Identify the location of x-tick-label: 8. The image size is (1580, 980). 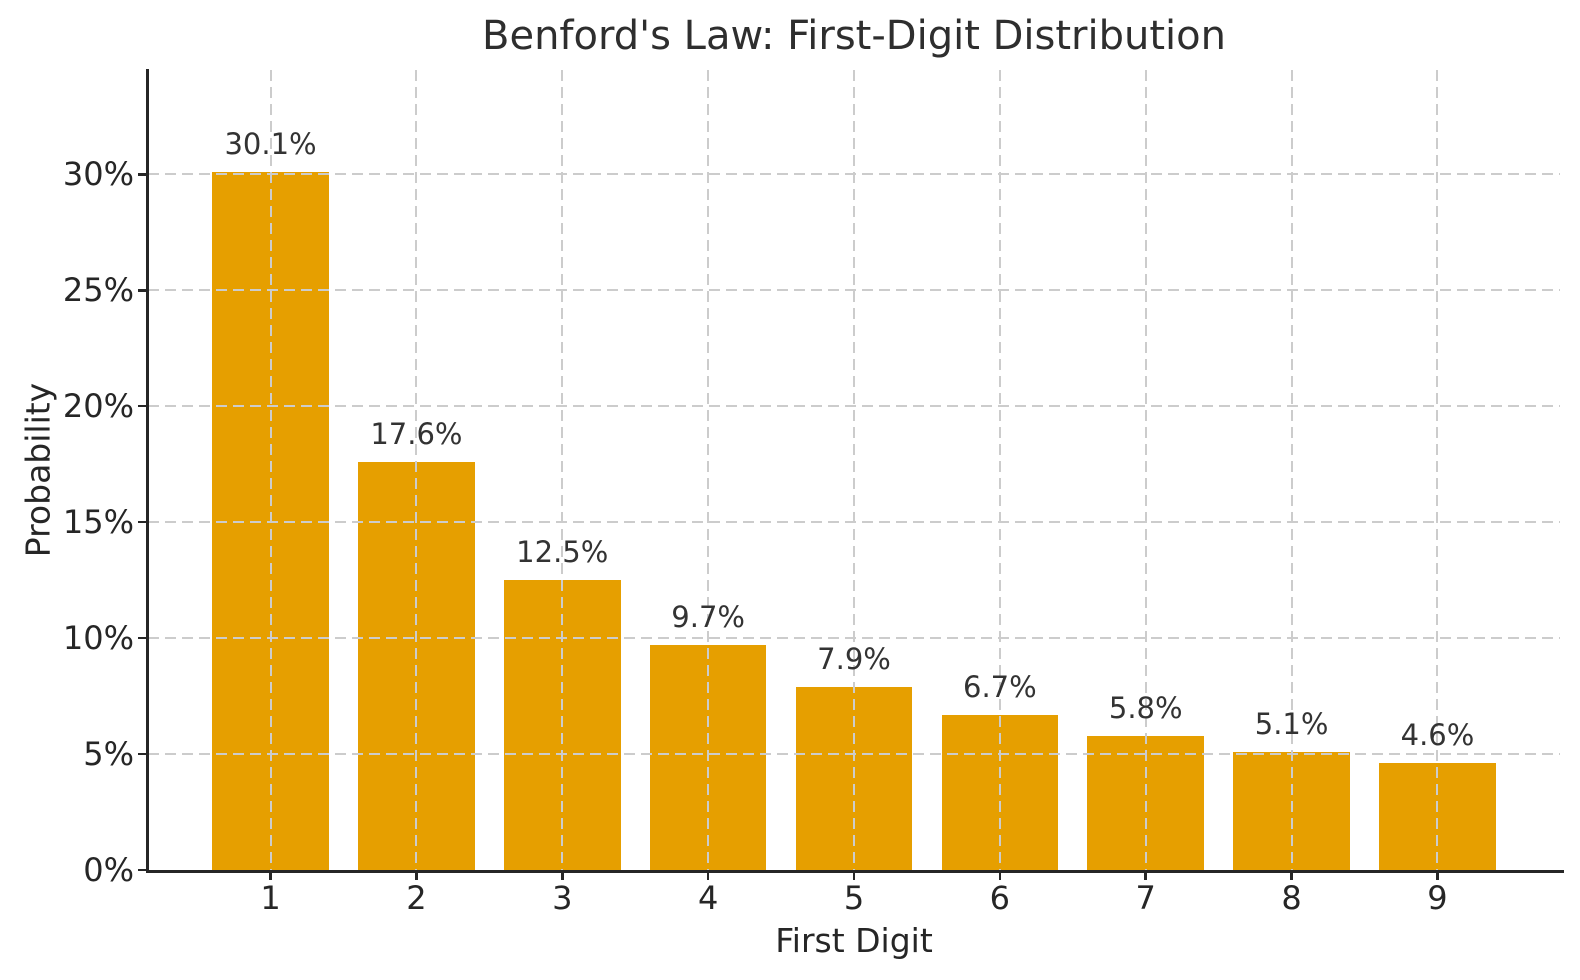
(1291, 898).